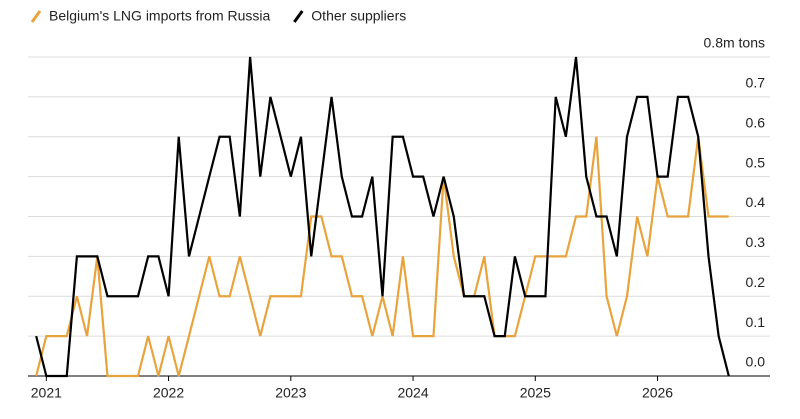  Describe the element at coordinates (168, 393) in the screenshot. I see `x-tick-label: 2022` at that location.